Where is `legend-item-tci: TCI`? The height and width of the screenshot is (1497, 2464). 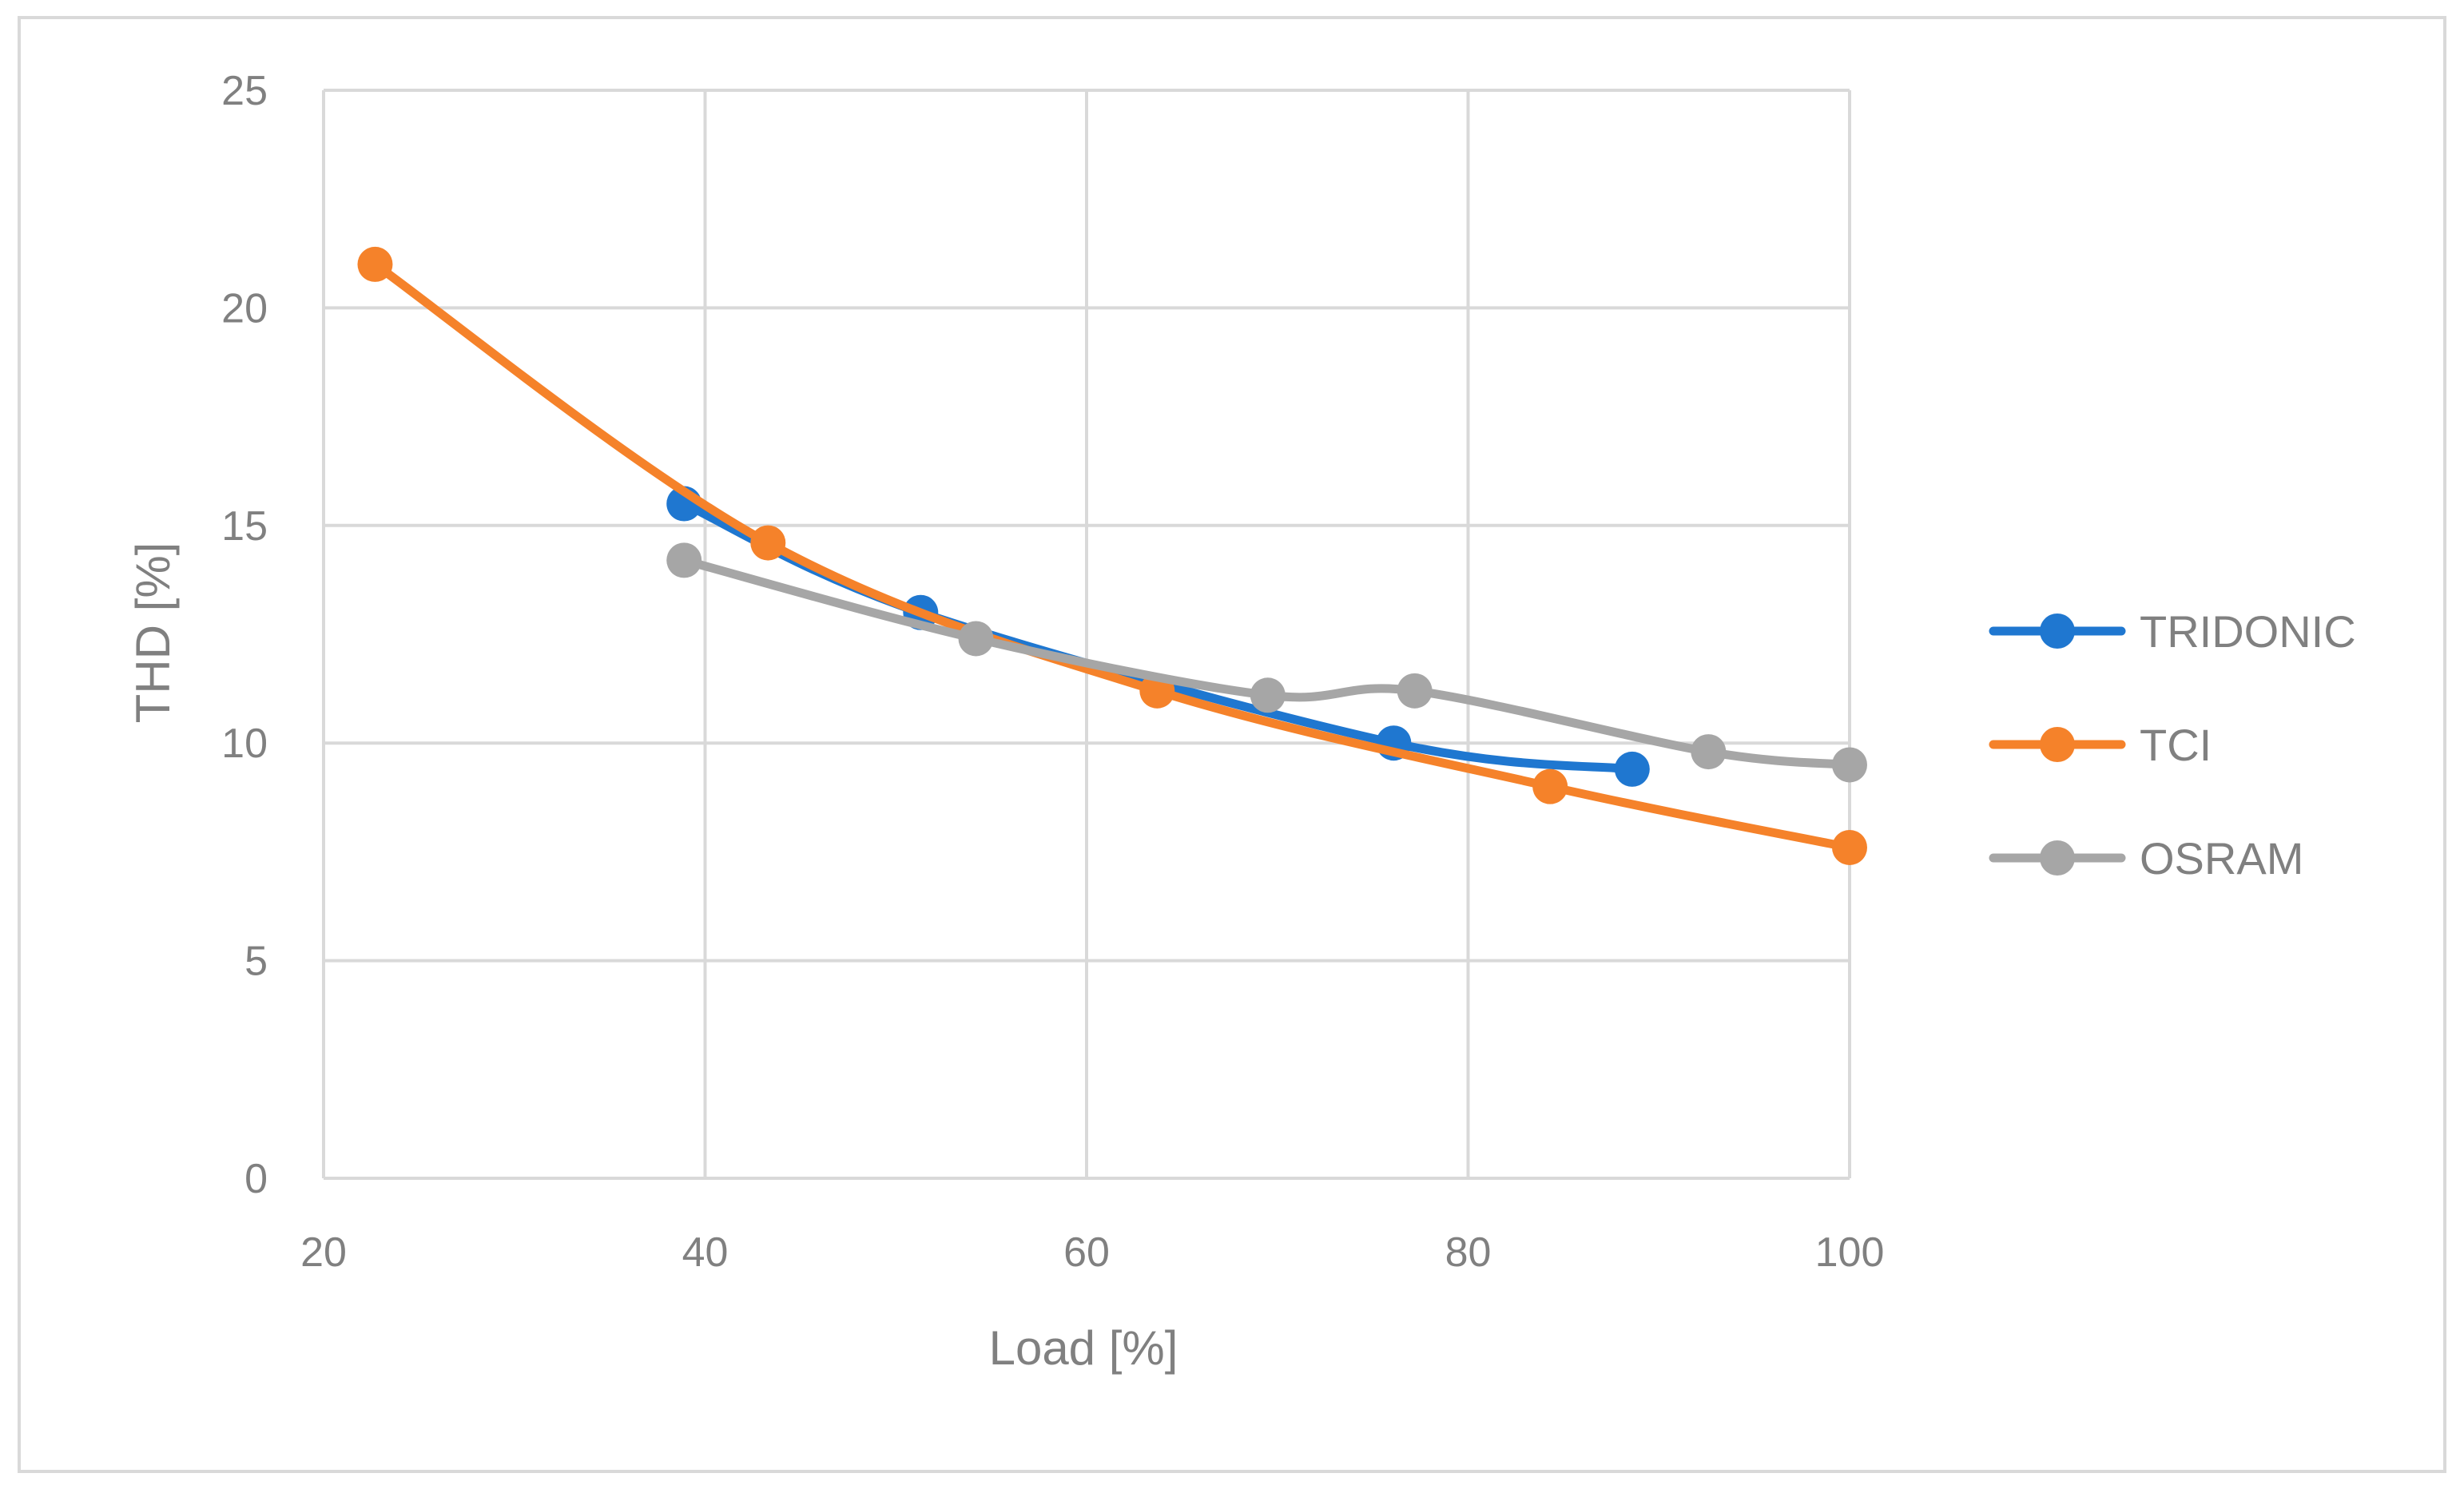
legend-item-tci: TCI is located at coordinates (2101, 745).